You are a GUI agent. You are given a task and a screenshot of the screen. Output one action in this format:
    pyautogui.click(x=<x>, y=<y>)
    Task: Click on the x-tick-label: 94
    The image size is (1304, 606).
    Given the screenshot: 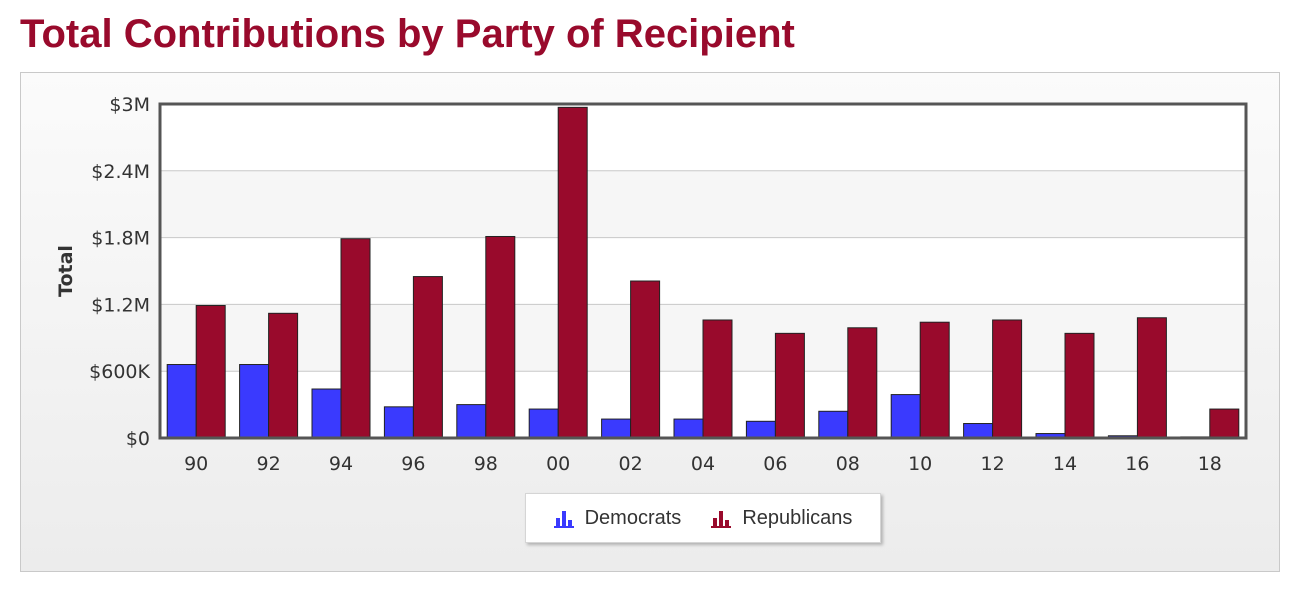 What is the action you would take?
    pyautogui.click(x=341, y=464)
    